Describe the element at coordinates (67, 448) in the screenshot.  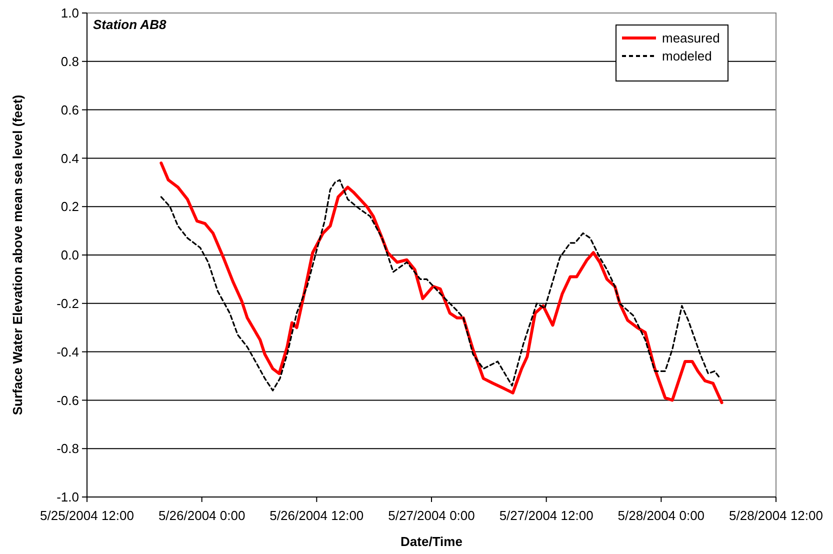
I see `y-tick-label: -0.8` at that location.